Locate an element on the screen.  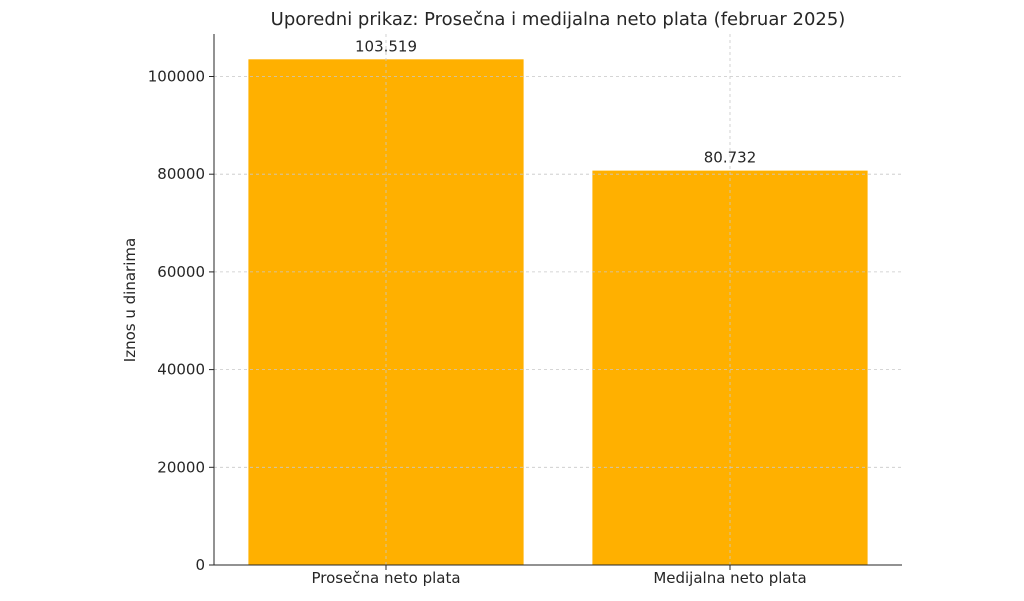
y-tick-label: 80000 is located at coordinates (181, 174).